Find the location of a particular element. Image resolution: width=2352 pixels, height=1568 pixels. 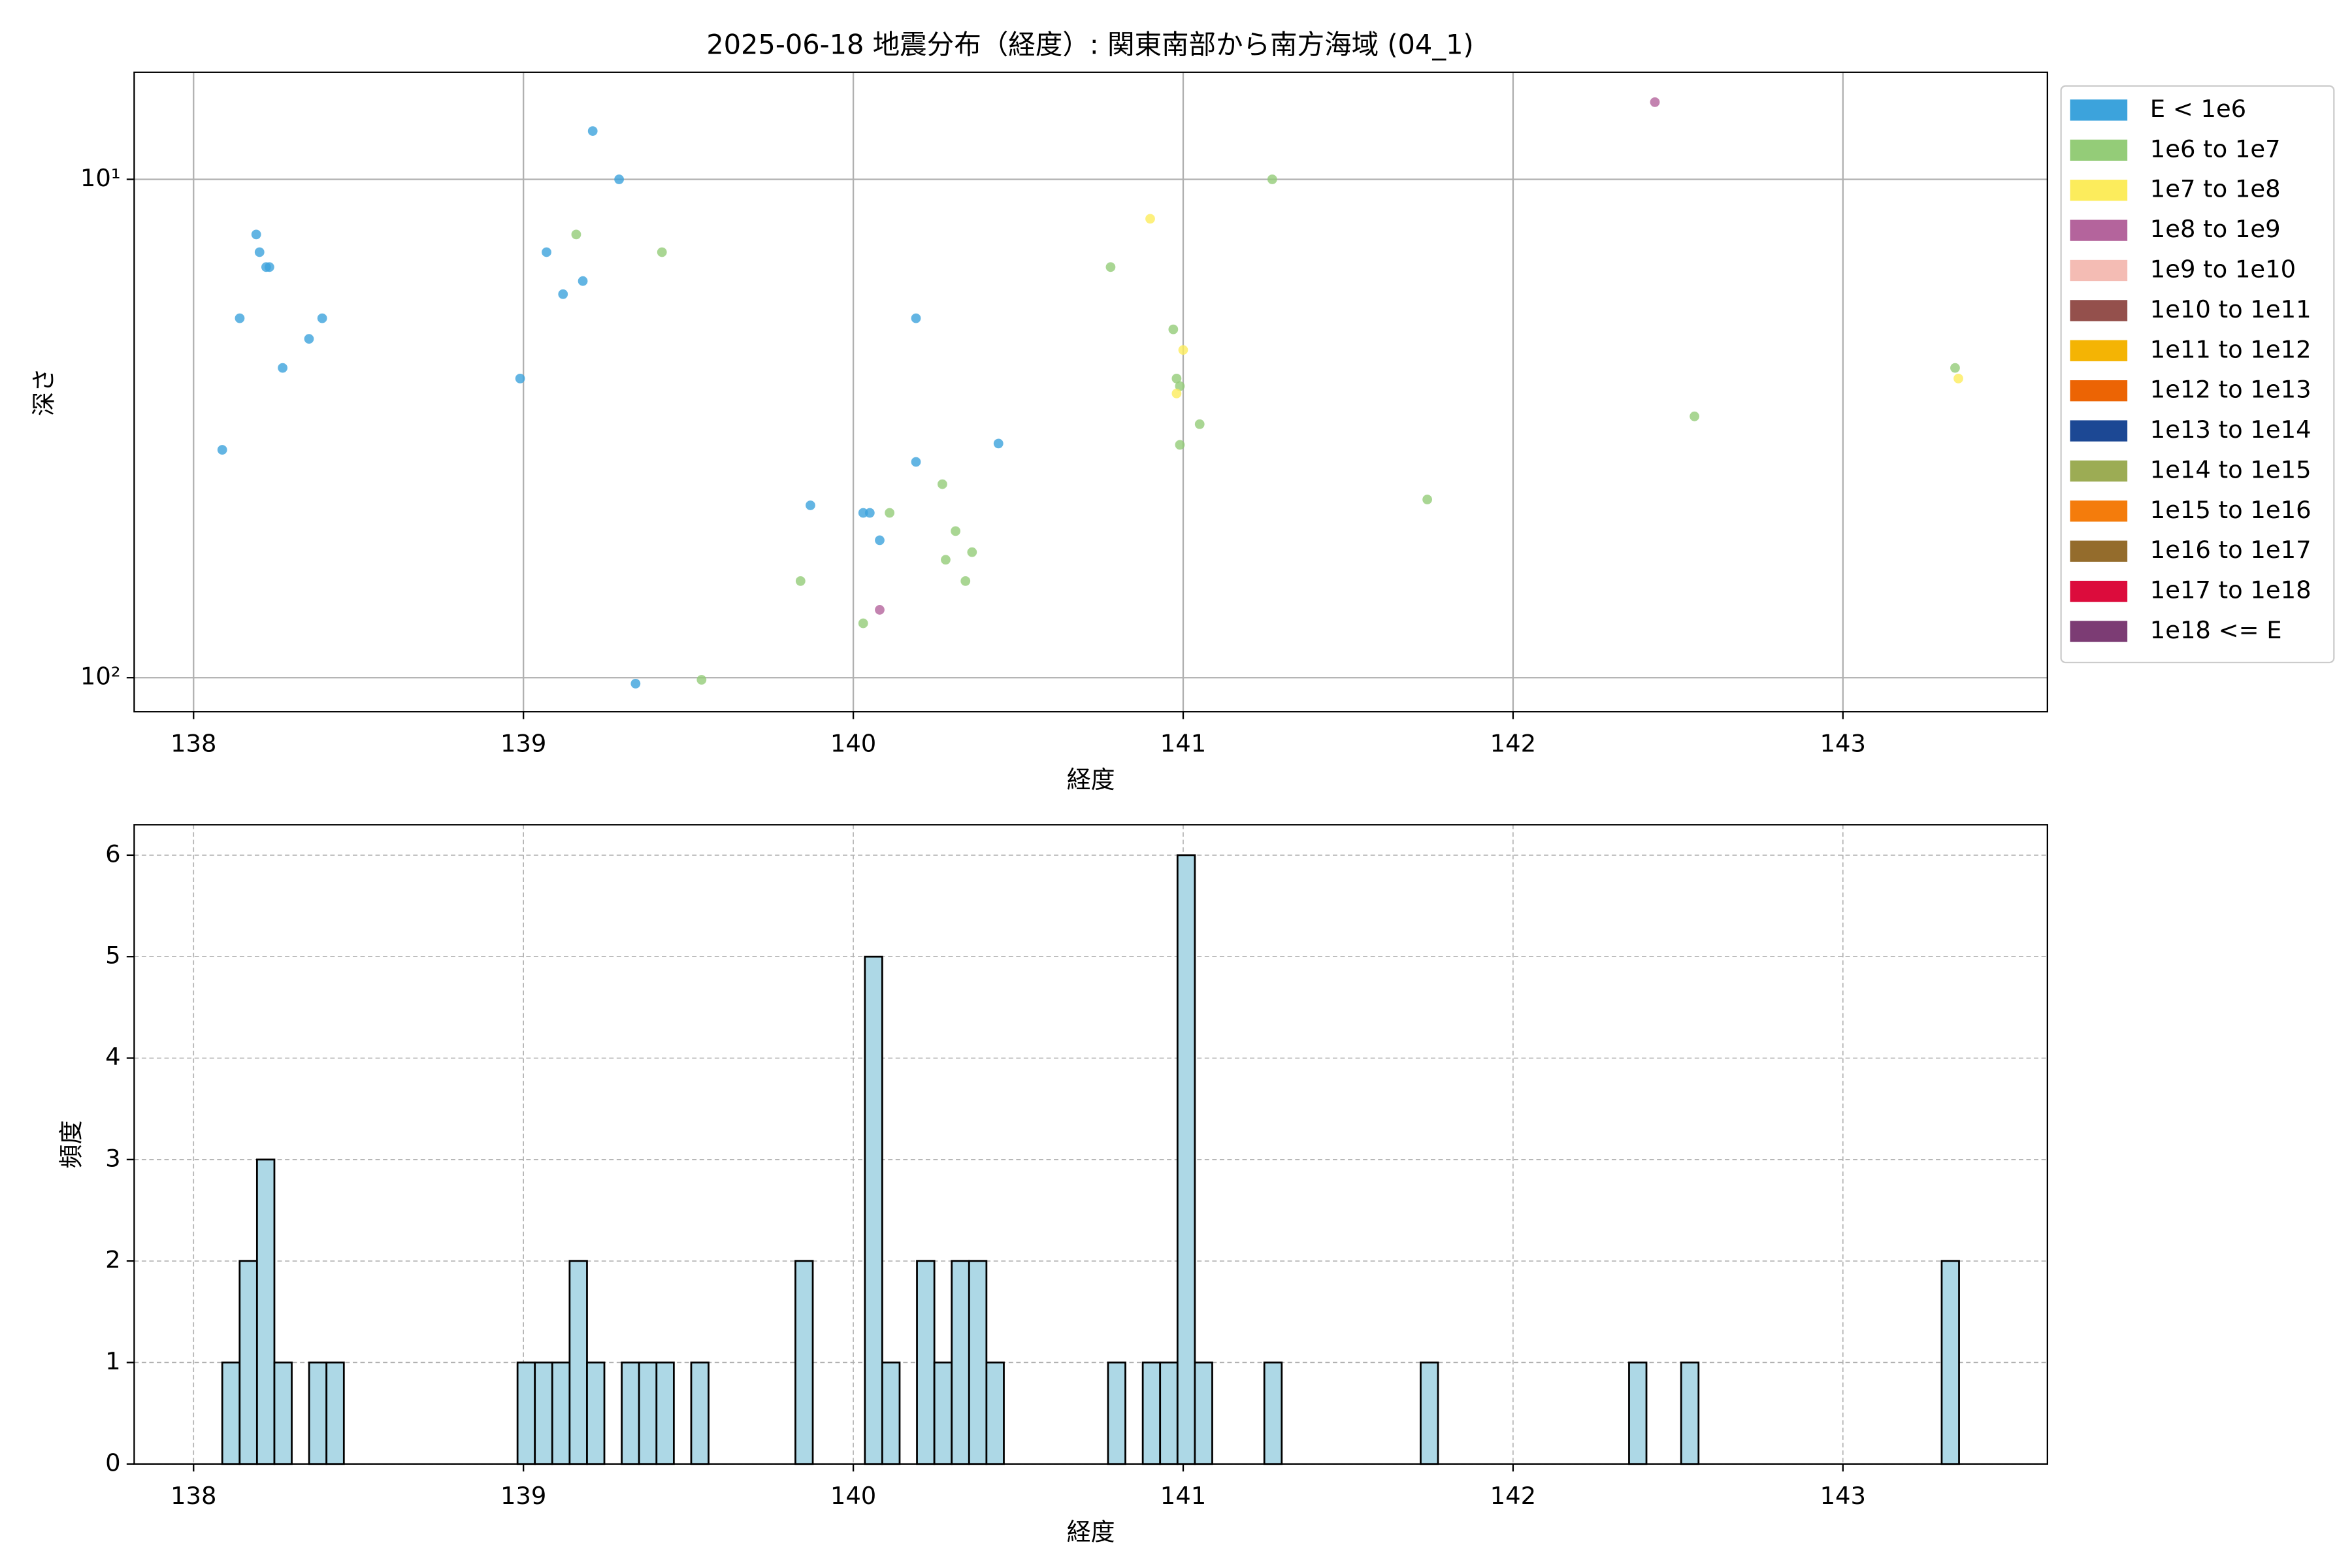

legend-label: 1e10 to 1e11 is located at coordinates (2230, 309).